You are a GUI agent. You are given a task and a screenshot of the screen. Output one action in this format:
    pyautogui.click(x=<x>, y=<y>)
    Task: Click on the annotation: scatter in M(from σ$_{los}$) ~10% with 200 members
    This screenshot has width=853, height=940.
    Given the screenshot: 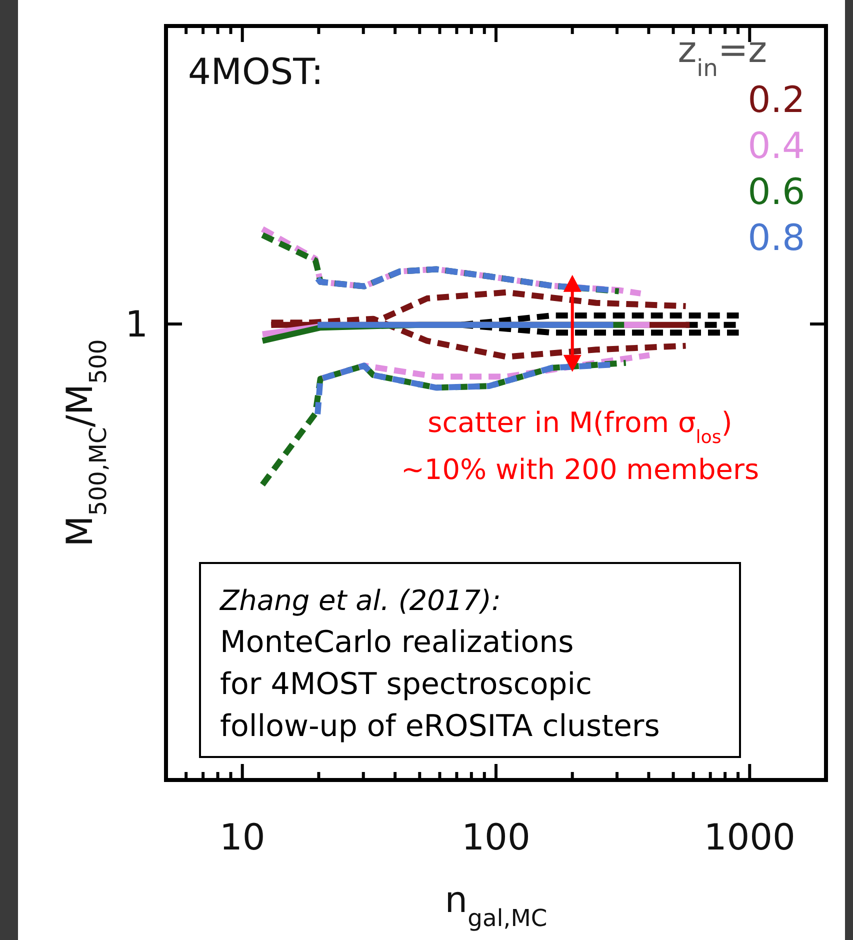 What is the action you would take?
    pyautogui.click(x=580, y=446)
    